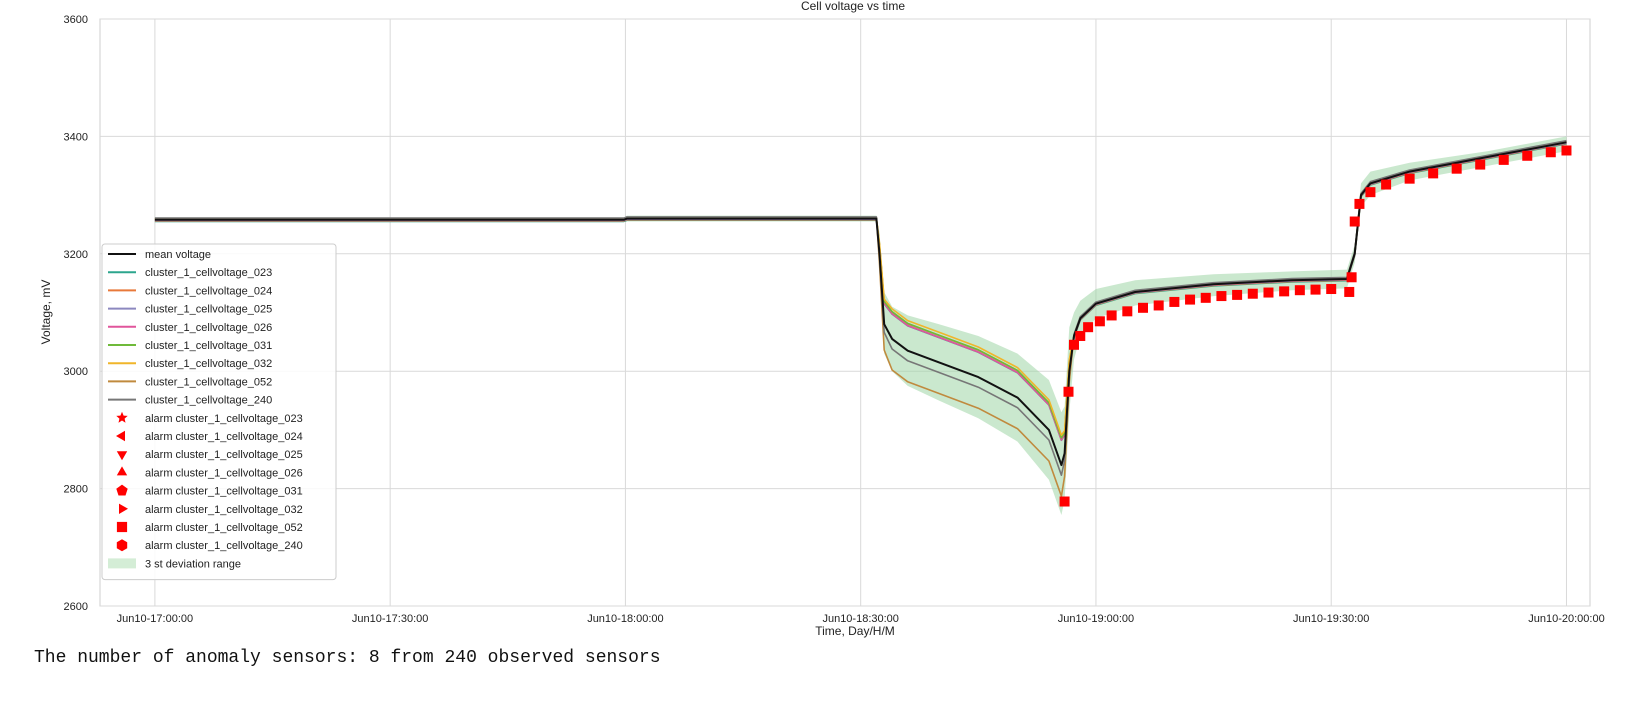 The image size is (1626, 718). I want to click on y-axis-label: Voltage, mV, so click(46, 312).